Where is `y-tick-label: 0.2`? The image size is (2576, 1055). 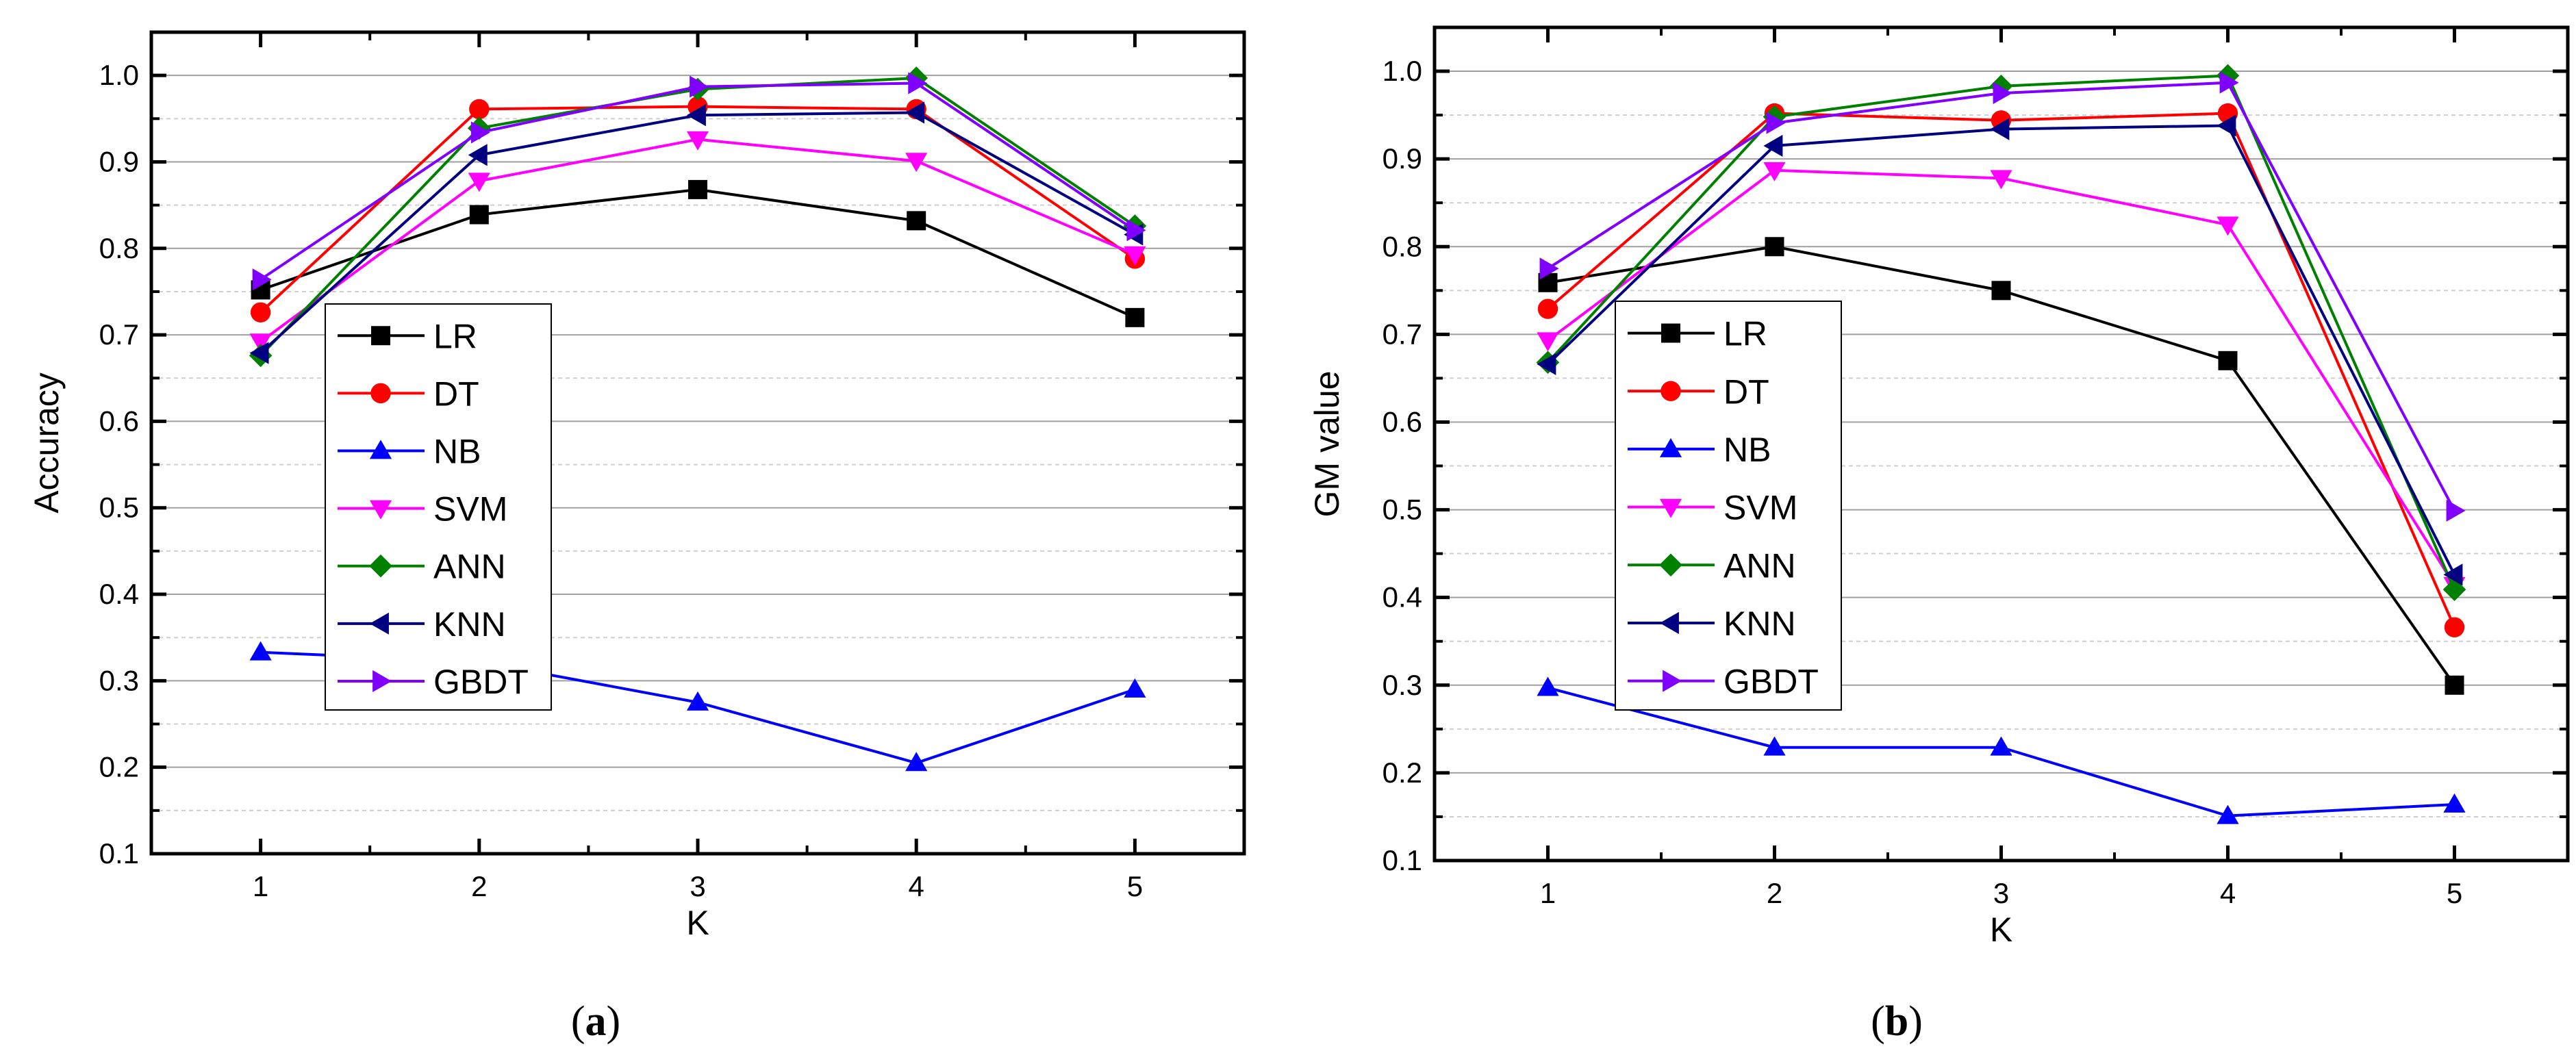
y-tick-label: 0.2 is located at coordinates (119, 767).